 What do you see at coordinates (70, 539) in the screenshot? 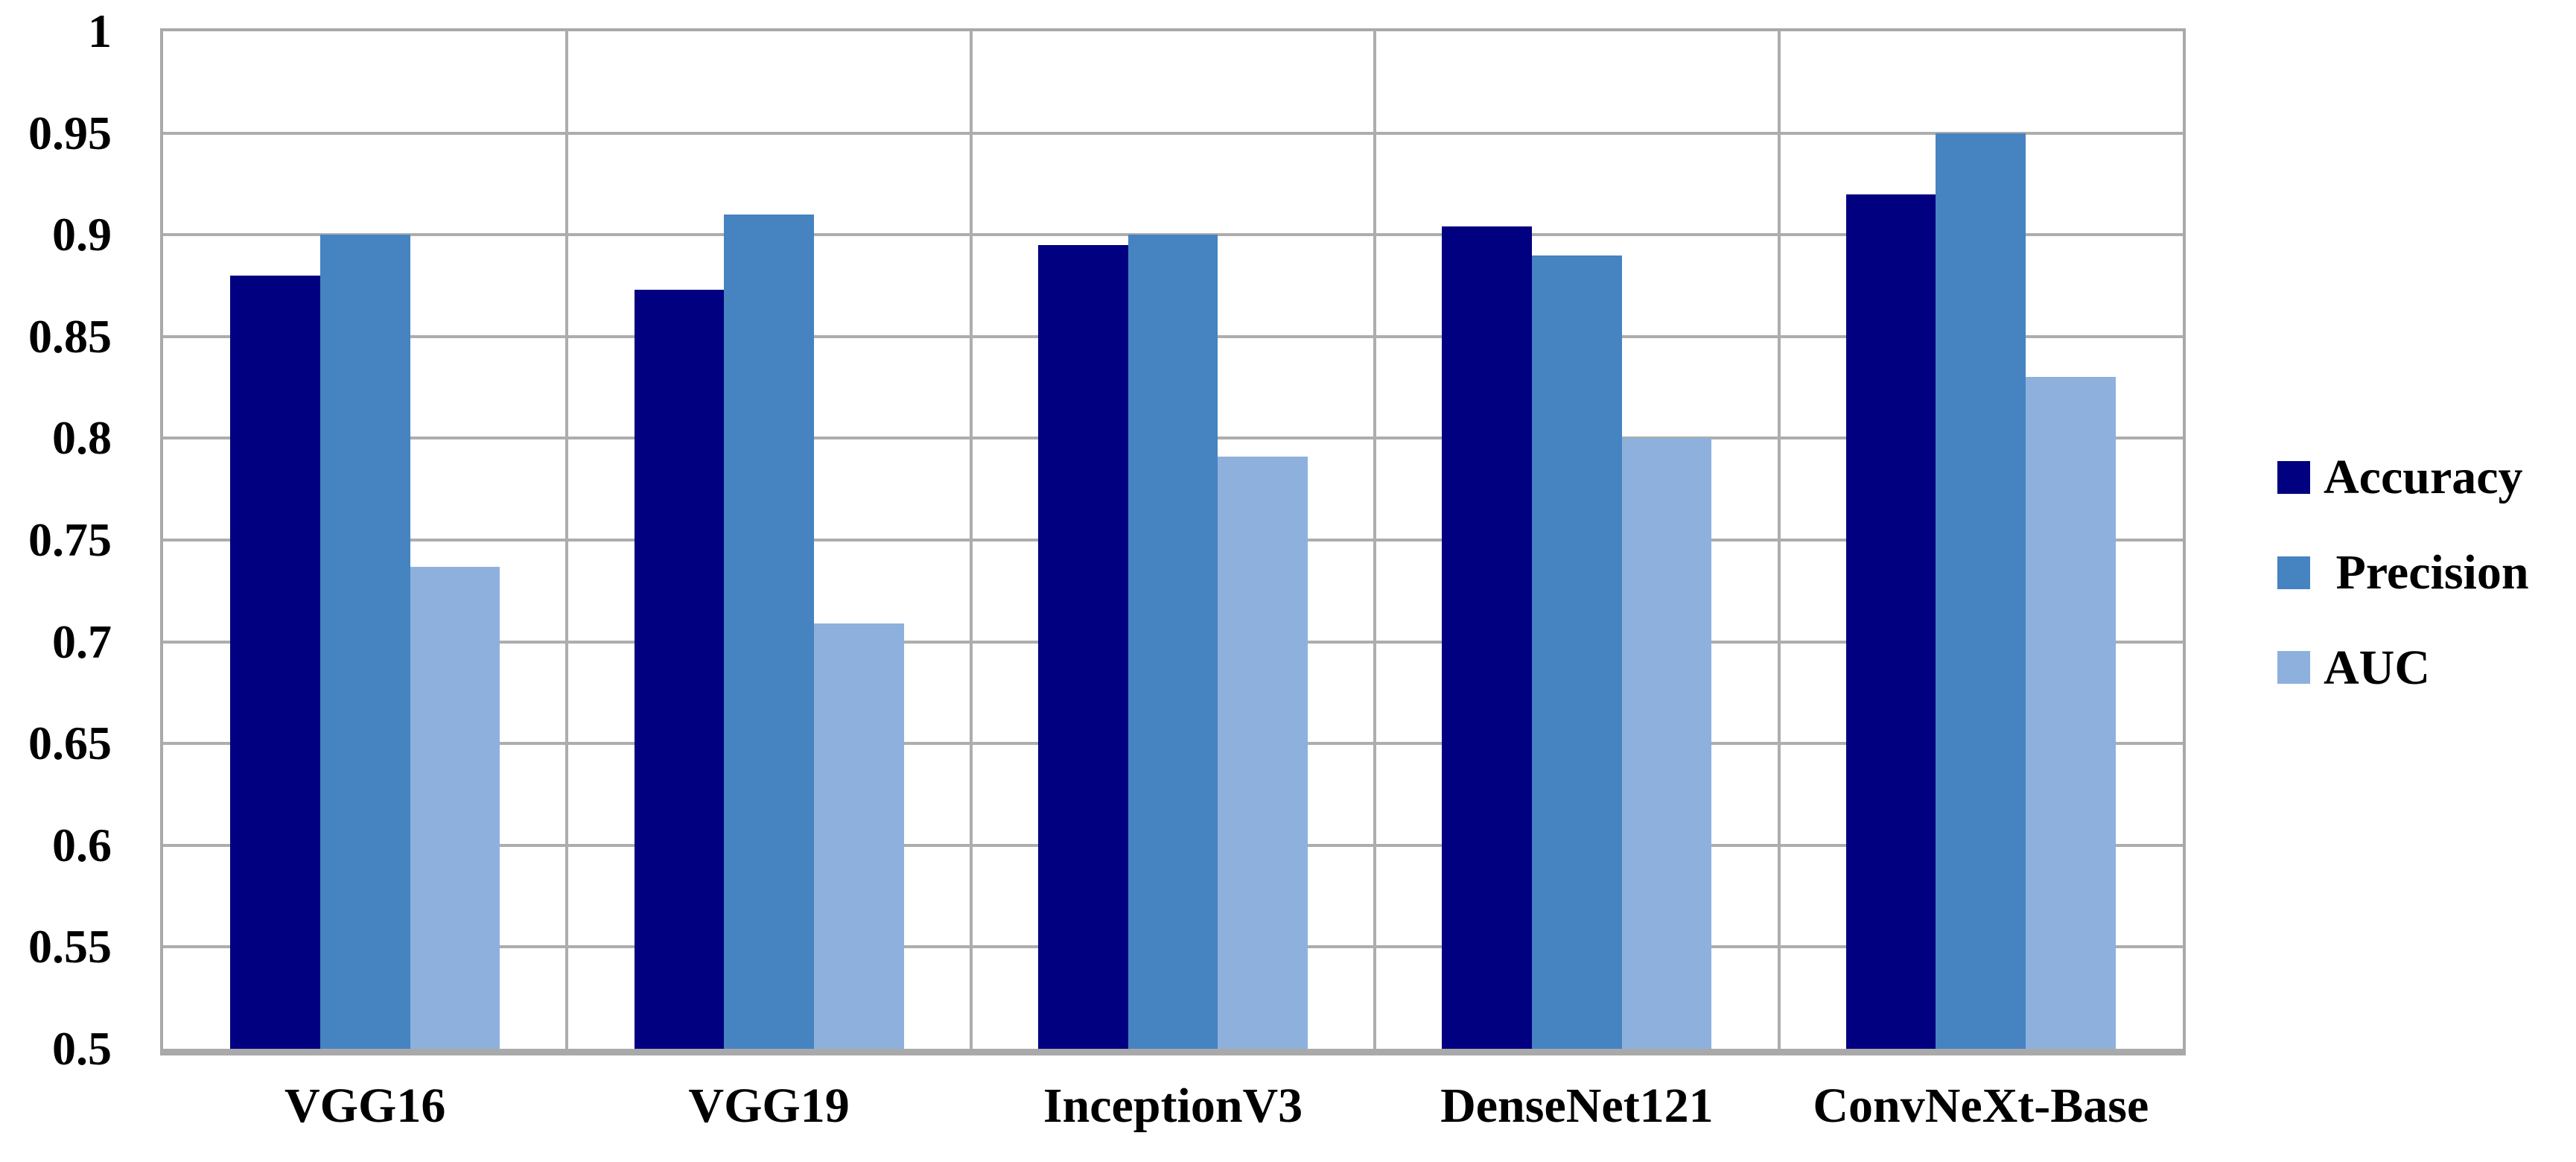
I see `y-tick-label: 0.75` at bounding box center [70, 539].